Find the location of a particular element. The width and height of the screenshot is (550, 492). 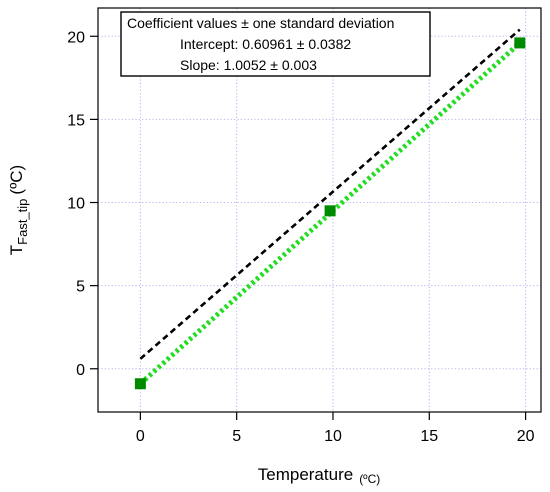

x-tick-label: 0 is located at coordinates (140, 436).